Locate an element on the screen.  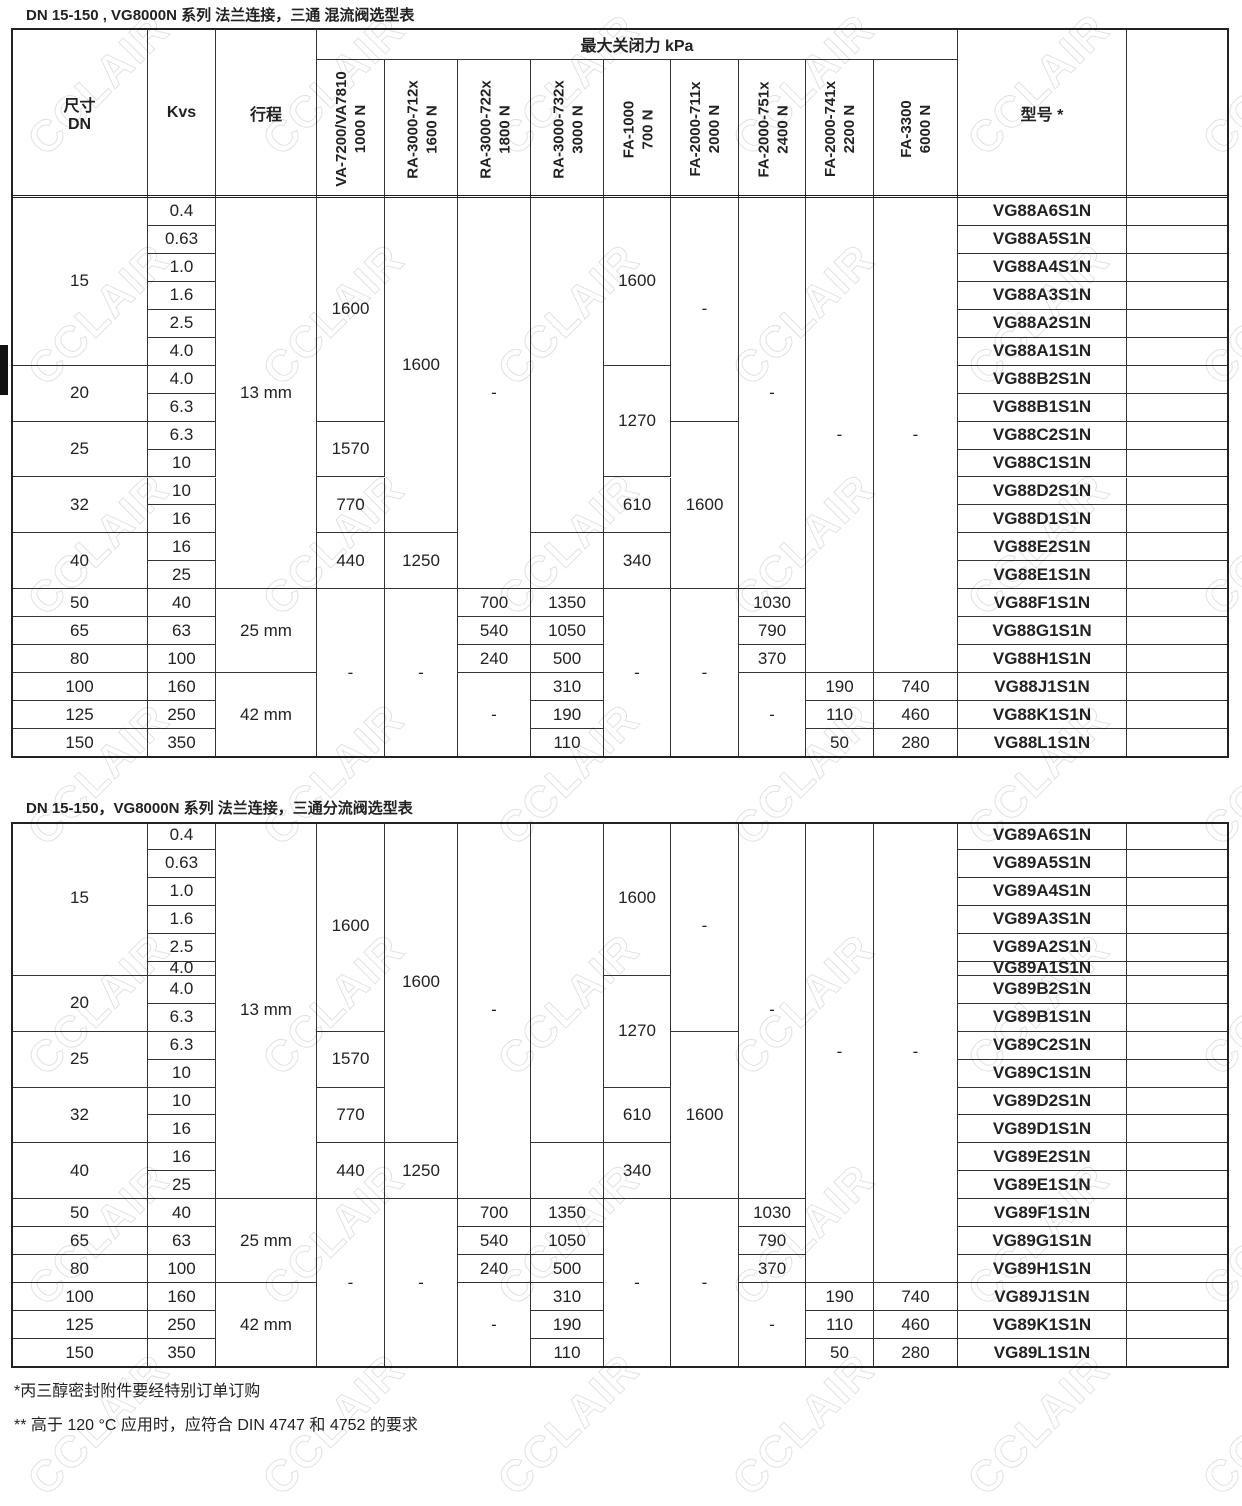
model-cell: VG89C2S1N is located at coordinates (1042, 1045).